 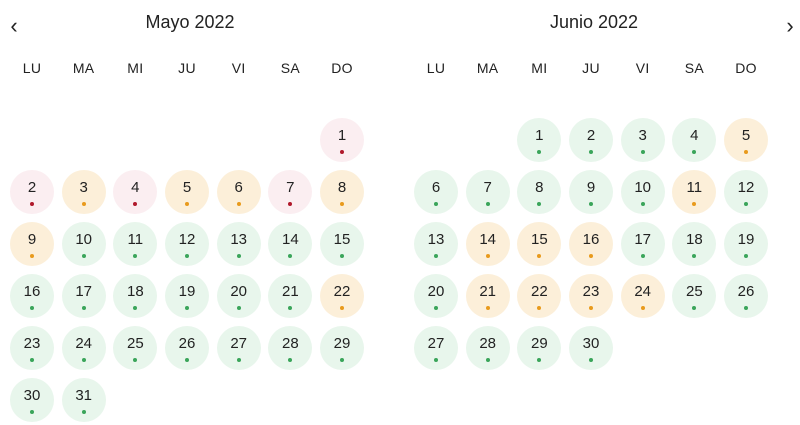 I want to click on availability-dot-red, so click(x=342, y=152).